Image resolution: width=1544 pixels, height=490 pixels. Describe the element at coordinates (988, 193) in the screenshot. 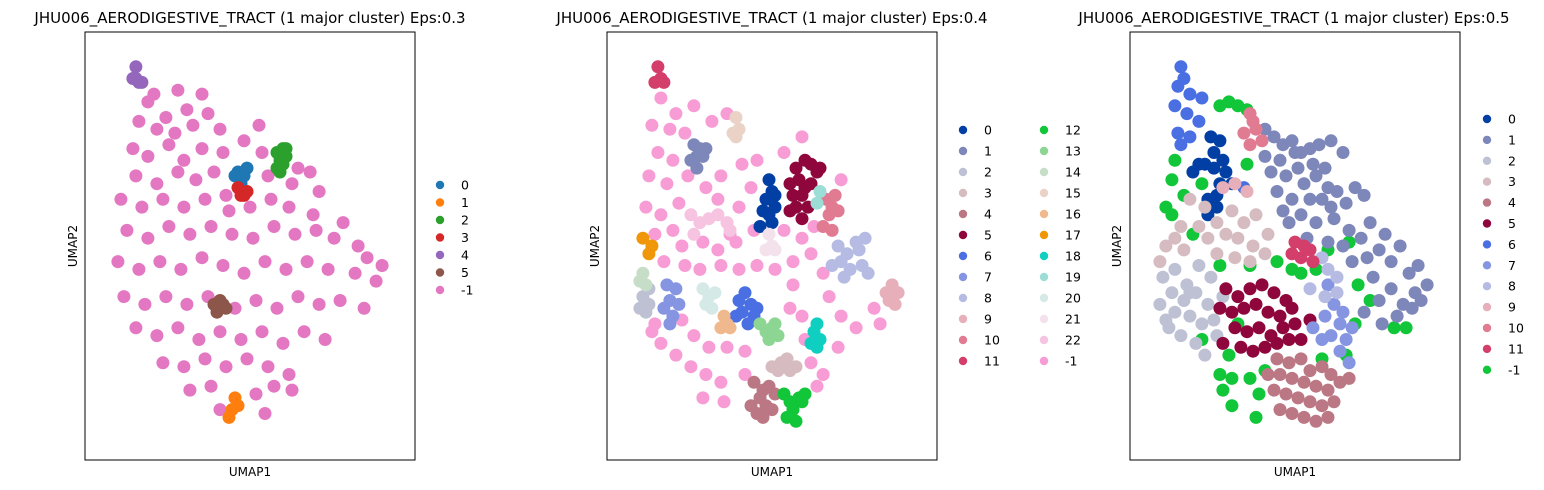

I see `legend-label: 3` at that location.